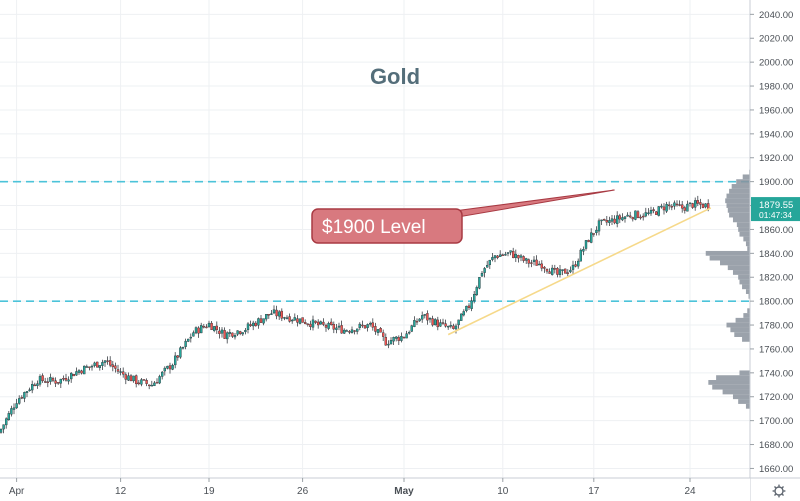  I want to click on time-axis: Apr 12 19 26 May 10 17 24, so click(400, 489).